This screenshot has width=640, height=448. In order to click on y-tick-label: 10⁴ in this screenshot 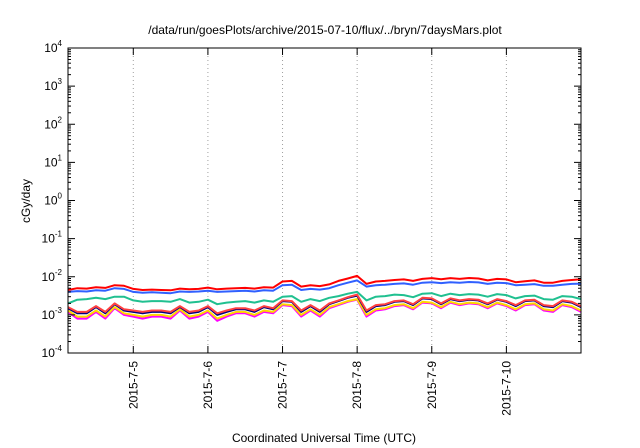, I will do `click(53, 47)`.